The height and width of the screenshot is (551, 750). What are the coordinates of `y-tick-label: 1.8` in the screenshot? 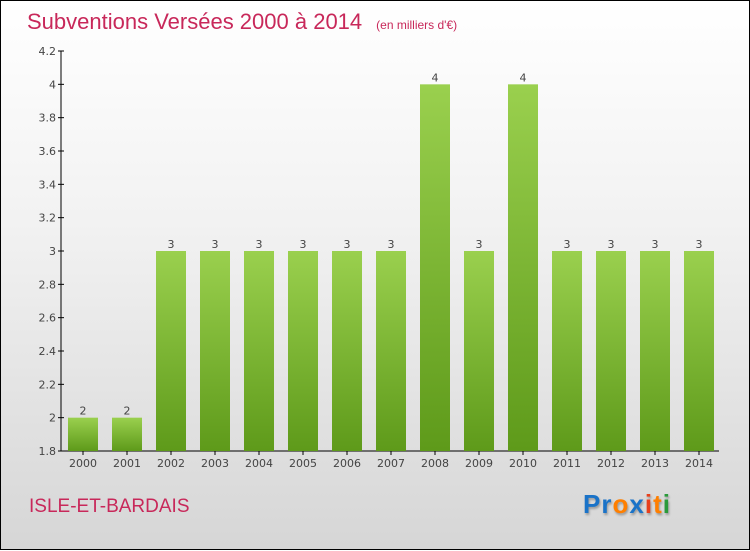 It's located at (48, 451).